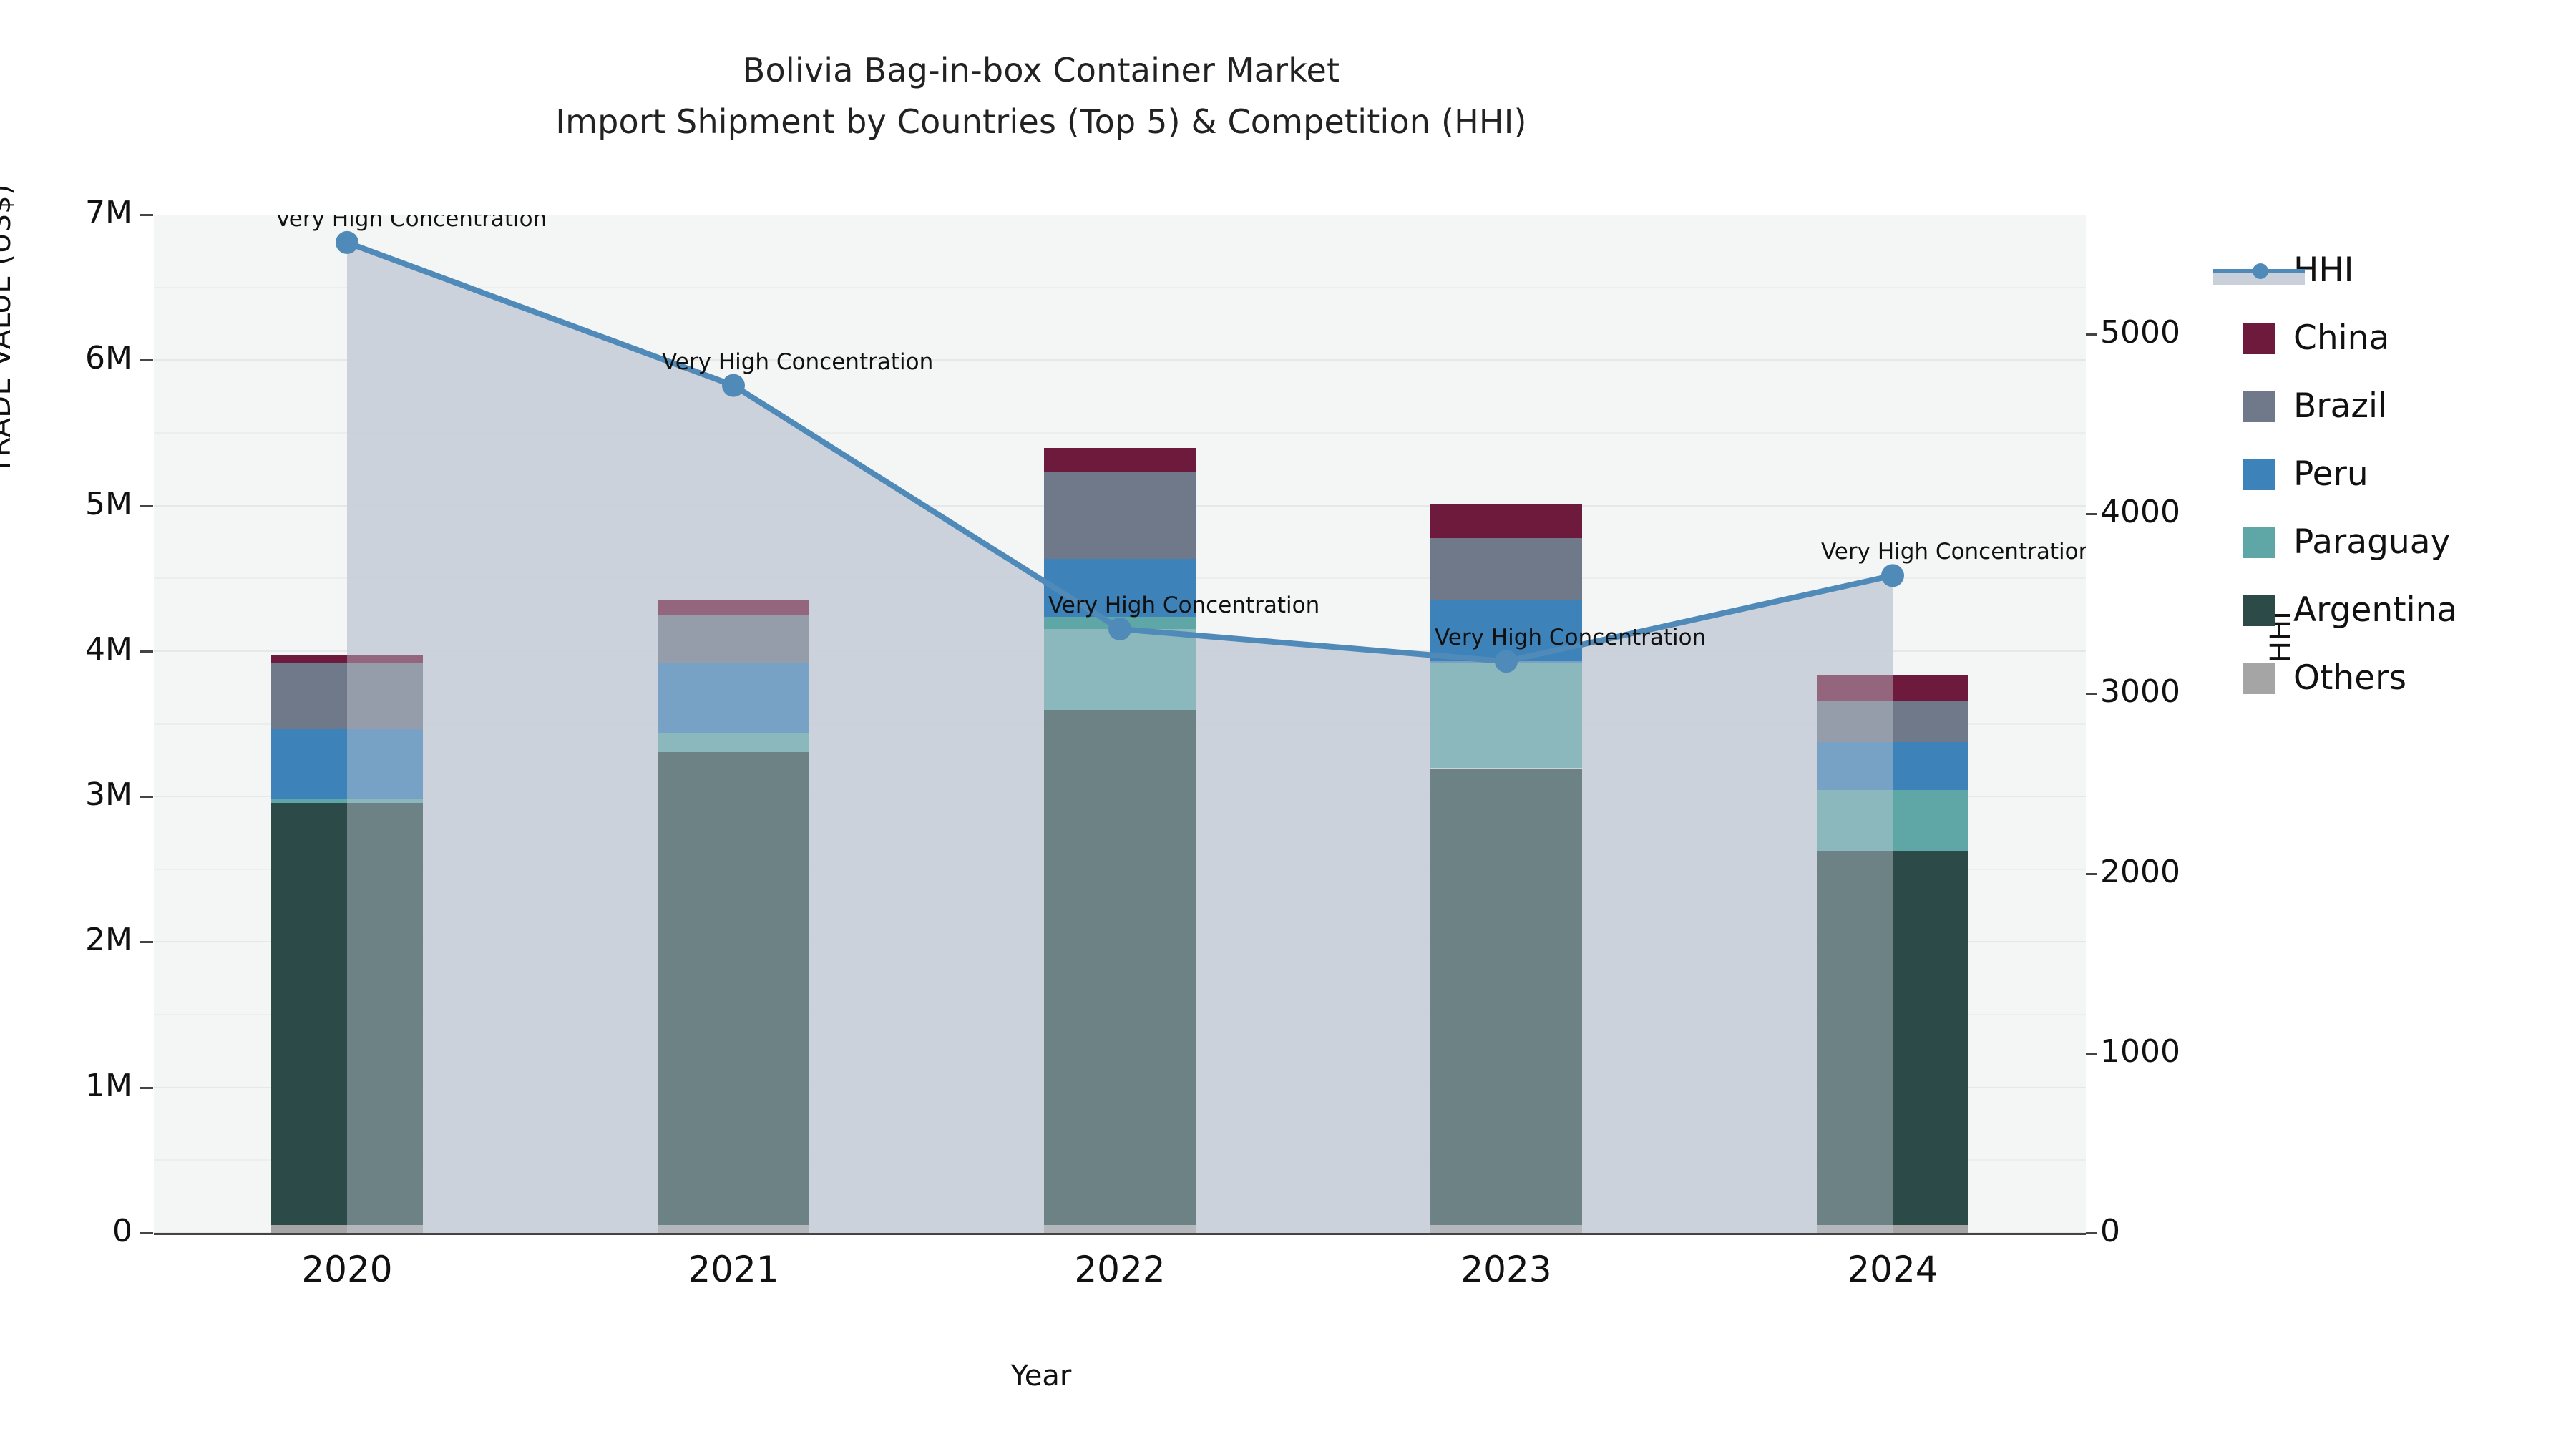 The height and width of the screenshot is (1449, 2576). I want to click on bar-segment-brazil-2020, so click(347, 696).